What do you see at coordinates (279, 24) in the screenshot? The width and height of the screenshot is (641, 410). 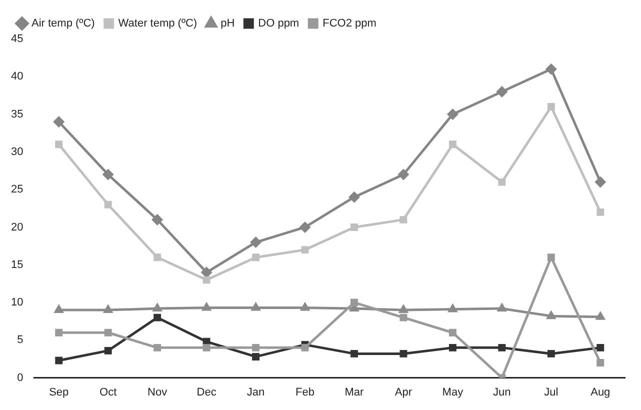 I see `legend-label: DO ppm` at bounding box center [279, 24].